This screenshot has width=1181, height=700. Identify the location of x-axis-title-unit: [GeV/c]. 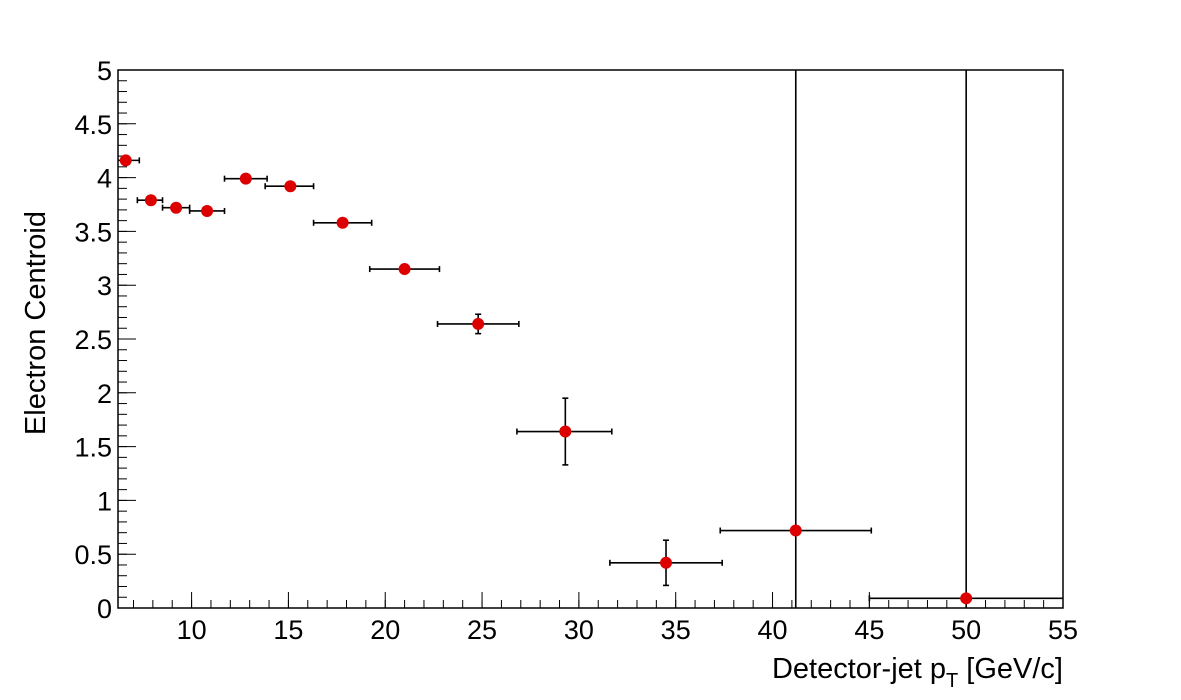
(1010, 669).